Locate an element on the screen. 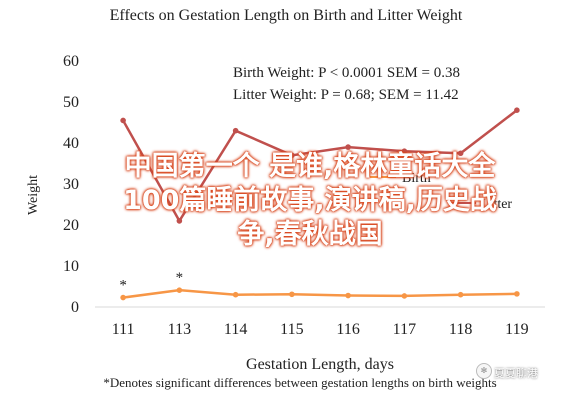  x-tick-label: 113 is located at coordinates (179, 329).